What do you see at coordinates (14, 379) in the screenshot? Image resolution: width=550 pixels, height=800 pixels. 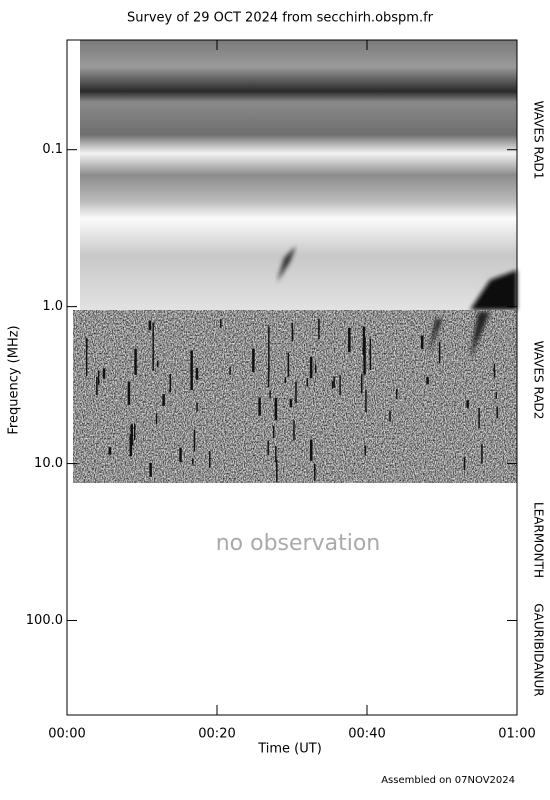 I see `y-axis-label: Frequency (MHz)` at bounding box center [14, 379].